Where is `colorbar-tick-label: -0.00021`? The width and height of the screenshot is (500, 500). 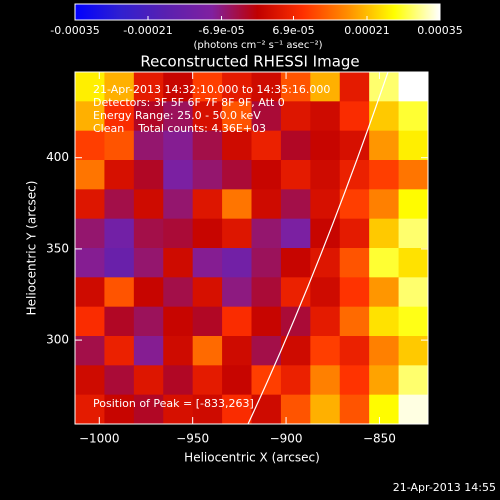
colorbar-tick-label: -0.00021 is located at coordinates (147, 30).